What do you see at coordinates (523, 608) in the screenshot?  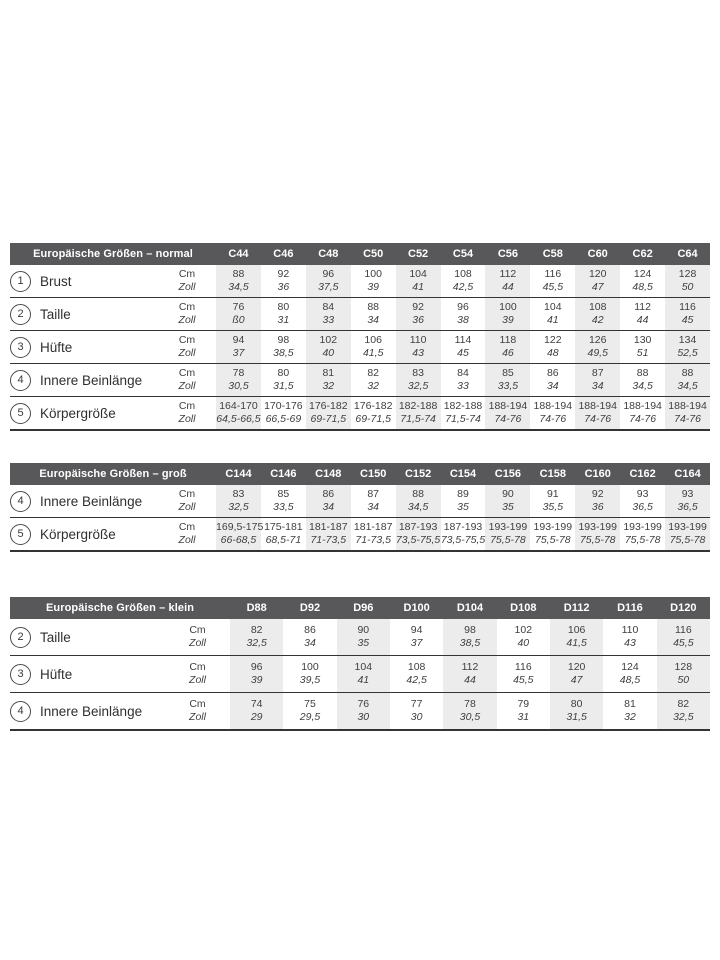 I see `size-column-header: D108` at bounding box center [523, 608].